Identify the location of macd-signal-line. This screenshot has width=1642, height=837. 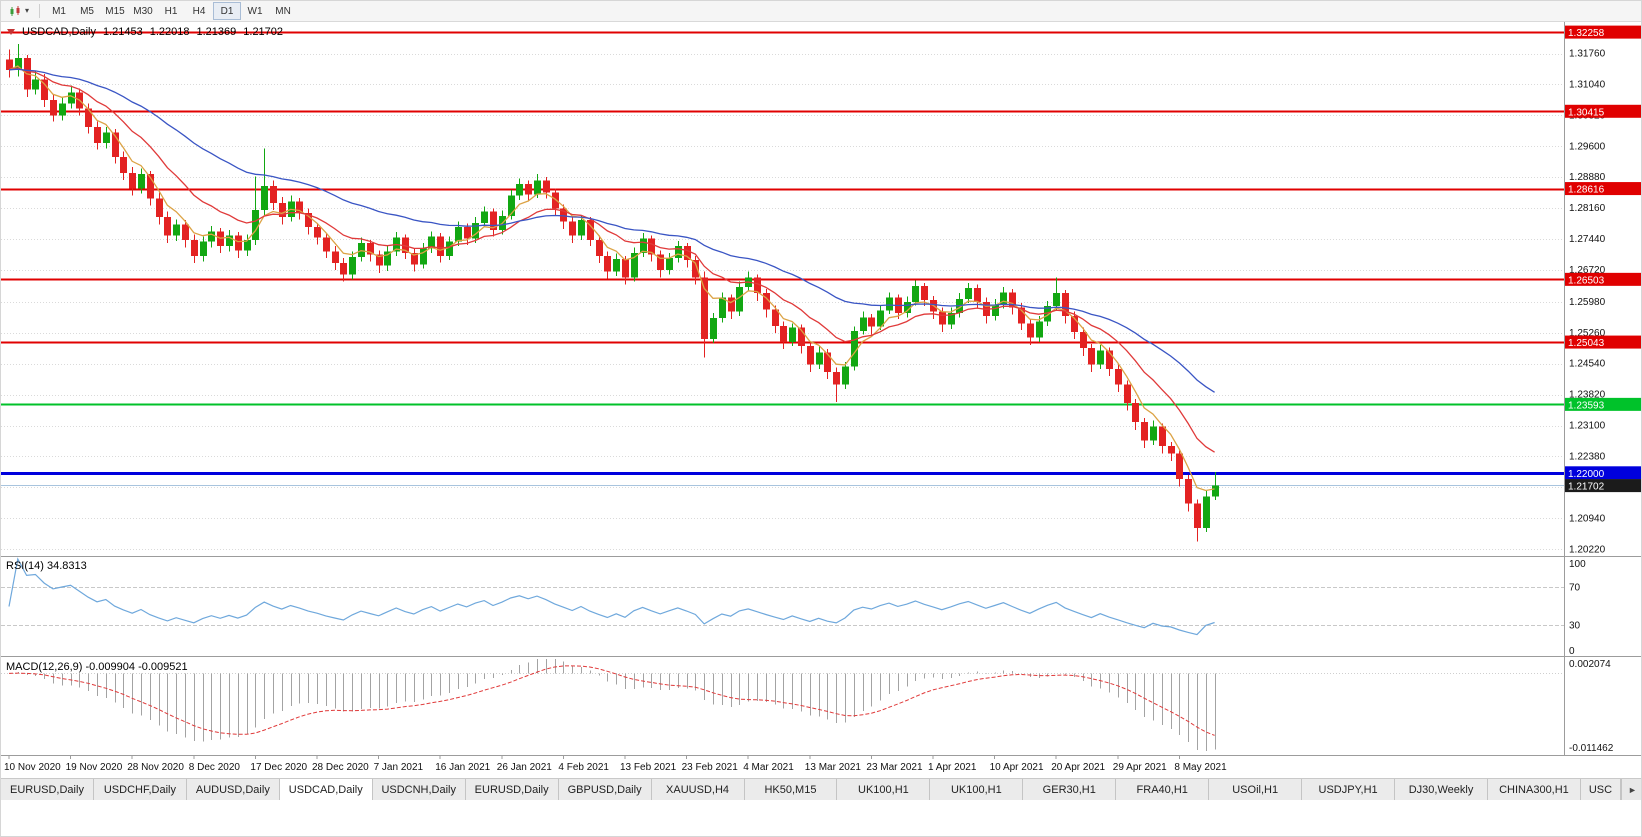
(611, 700).